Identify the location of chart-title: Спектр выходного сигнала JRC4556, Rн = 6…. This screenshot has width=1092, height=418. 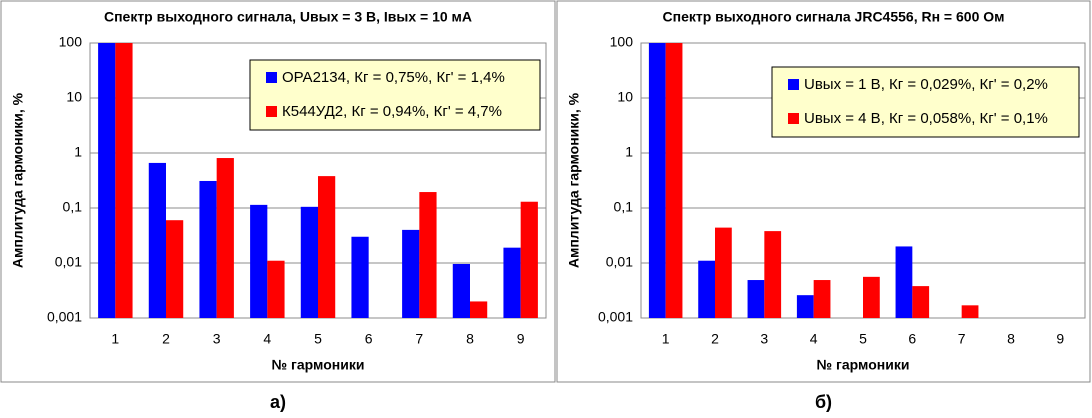
(834, 17).